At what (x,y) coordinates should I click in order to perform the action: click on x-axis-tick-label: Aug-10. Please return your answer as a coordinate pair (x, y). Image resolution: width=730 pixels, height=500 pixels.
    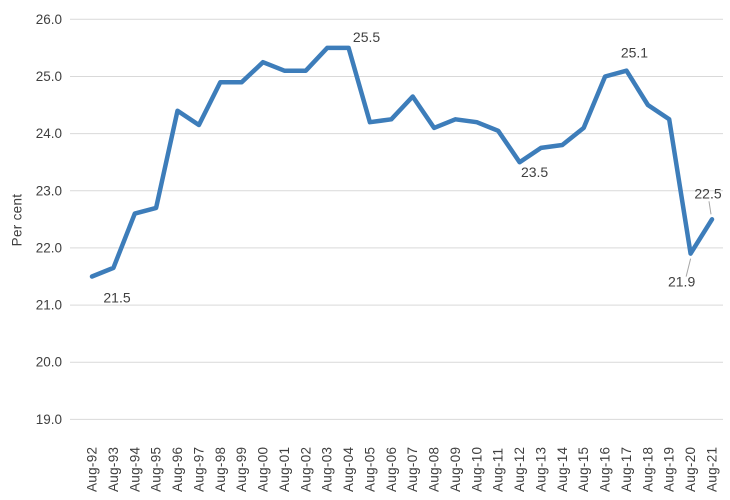
    Looking at the image, I should click on (476, 469).